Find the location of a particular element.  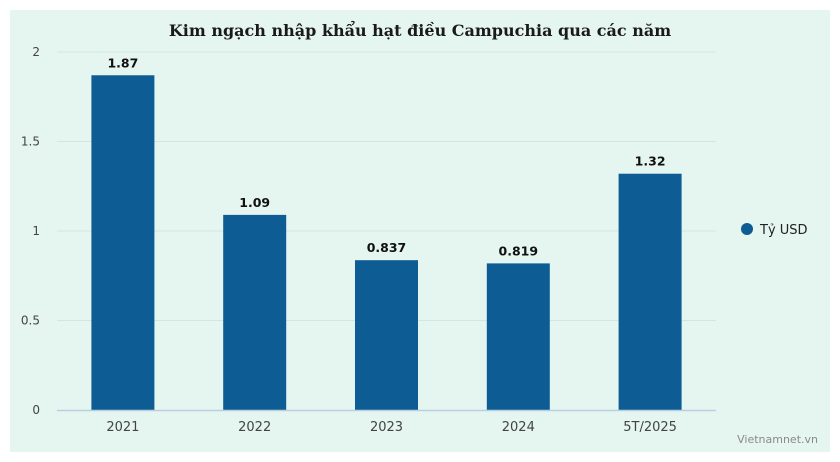

bar-2021 is located at coordinates (123, 243).